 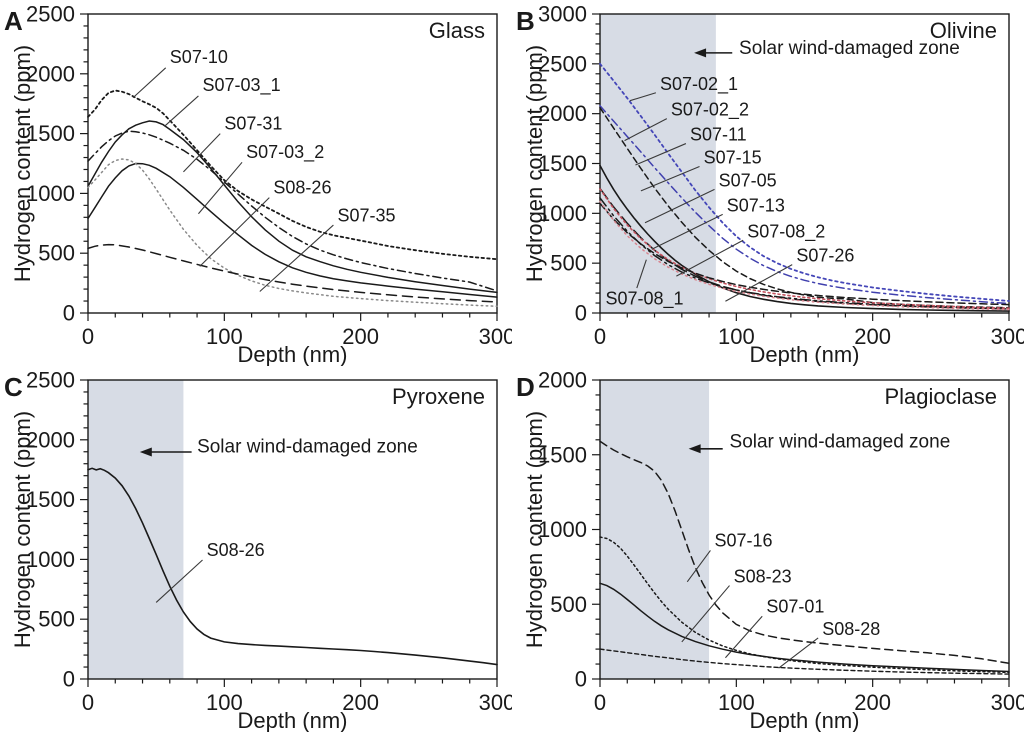 What do you see at coordinates (525, 21) in the screenshot?
I see `panel-letter-B: B` at bounding box center [525, 21].